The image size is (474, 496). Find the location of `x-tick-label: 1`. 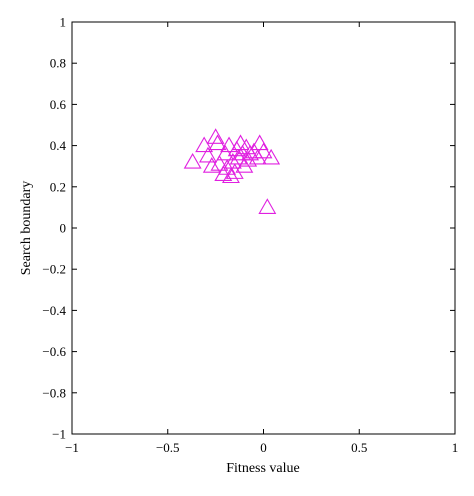

x-tick-label: 1 is located at coordinates (455, 447).